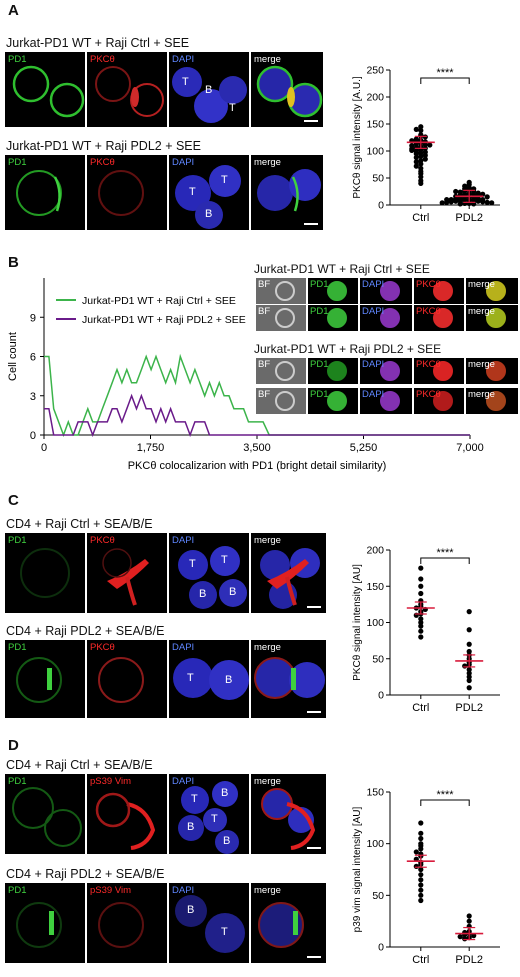  Describe the element at coordinates (209, 573) in the screenshot. I see `image-tile-dapi: DAPI T T B B` at that location.